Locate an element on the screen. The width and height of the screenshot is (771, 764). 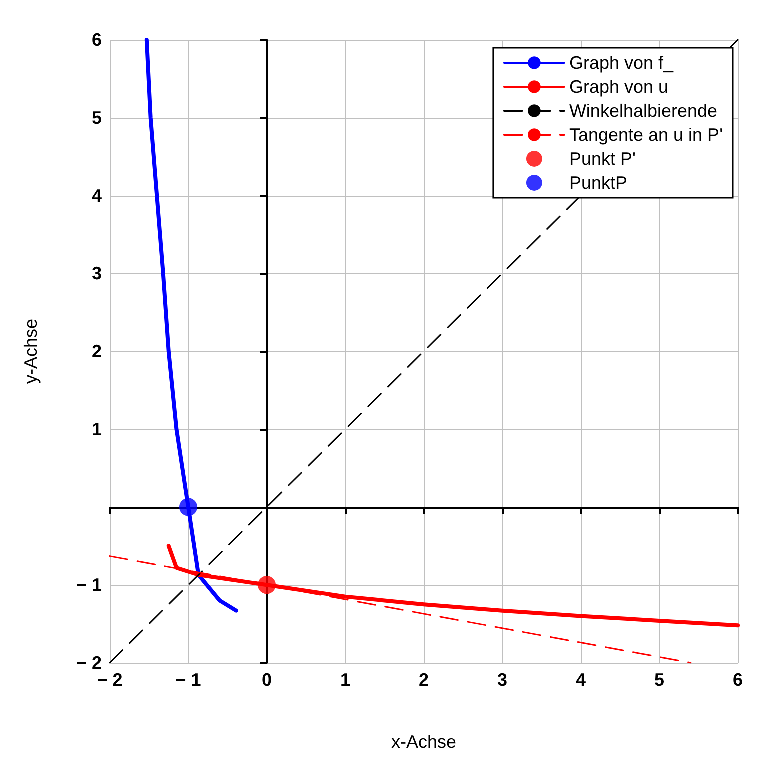
x-axis-title: x-Achse is located at coordinates (424, 742).